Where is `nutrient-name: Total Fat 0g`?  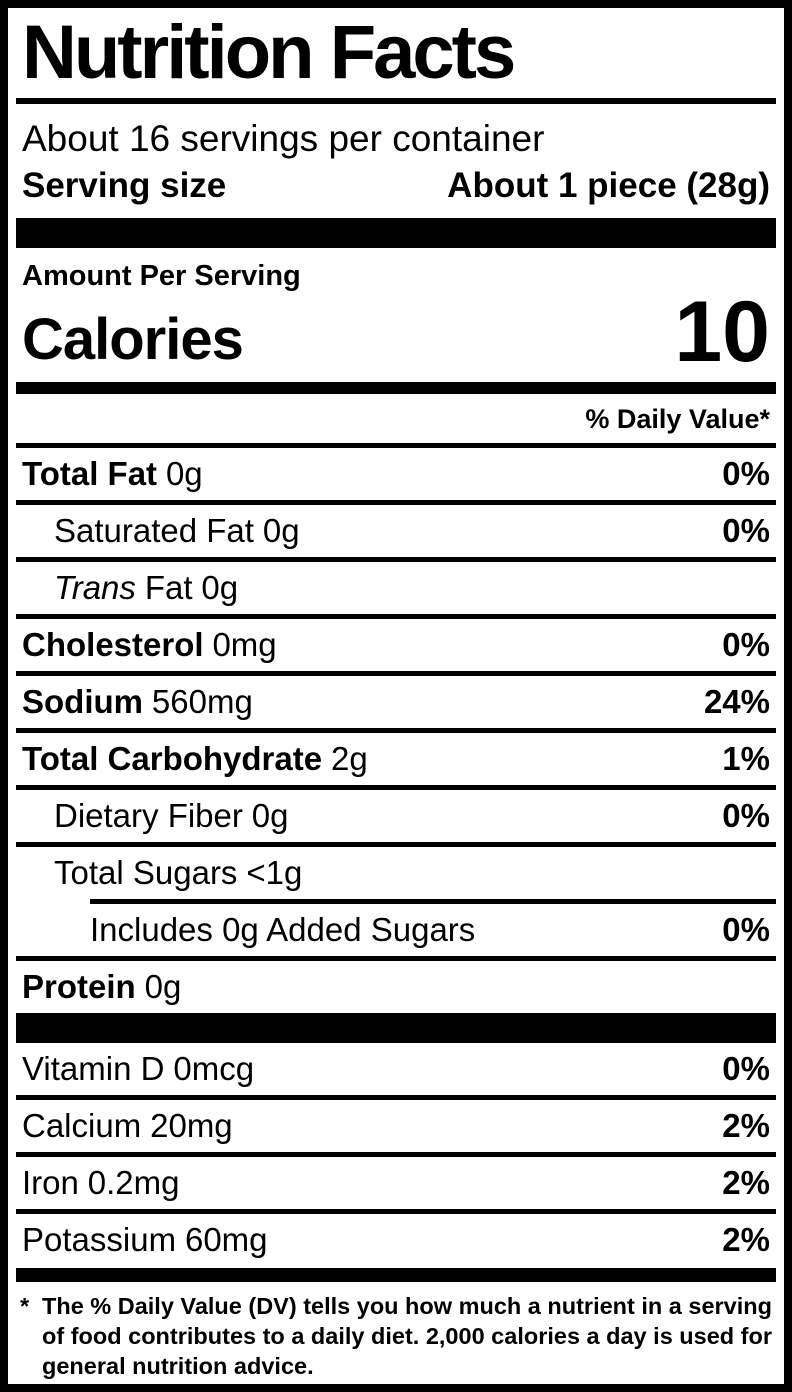
nutrient-name: Total Fat 0g is located at coordinates (112, 474).